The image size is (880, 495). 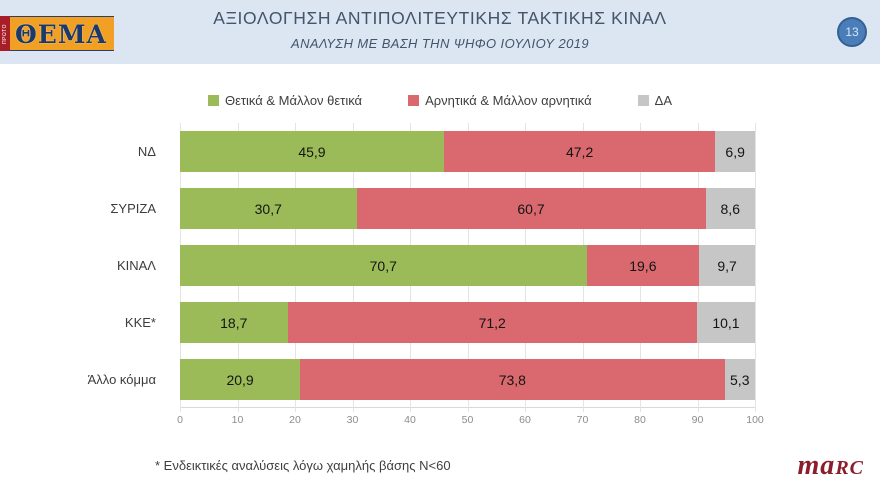 I want to click on bar-segment: 60,7, so click(x=531, y=208).